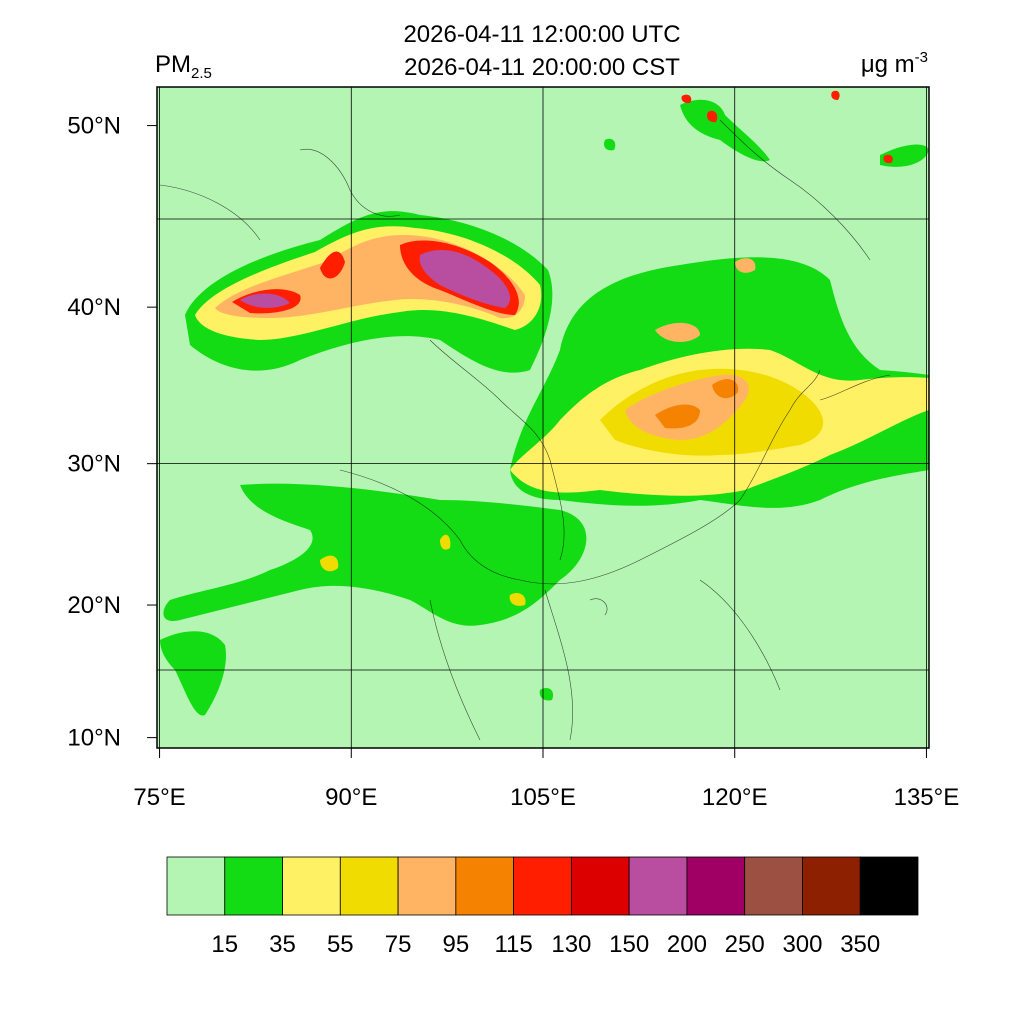 The image size is (1024, 1029). I want to click on colorbar-label: 130, so click(571, 944).